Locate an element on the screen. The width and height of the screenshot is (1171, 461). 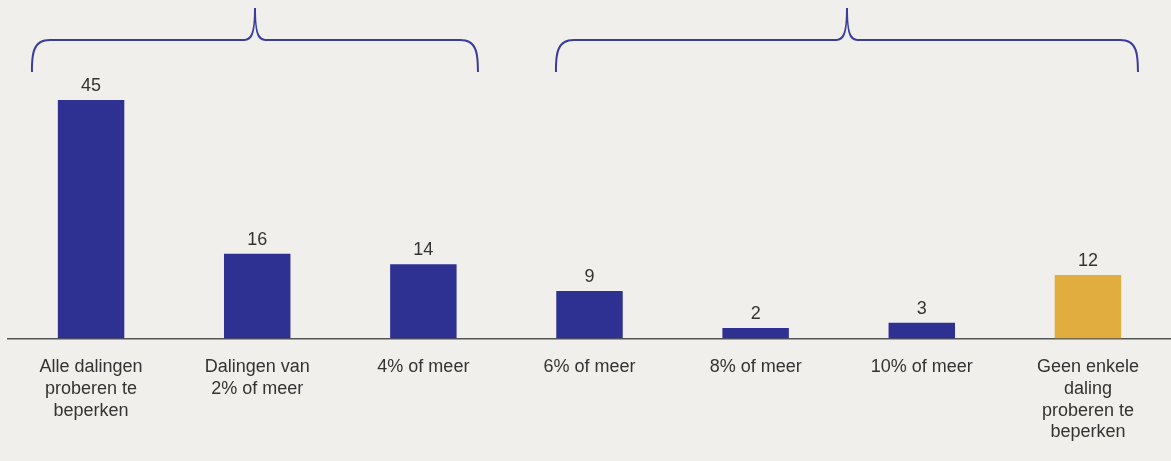
data-label: 14 is located at coordinates (423, 249).